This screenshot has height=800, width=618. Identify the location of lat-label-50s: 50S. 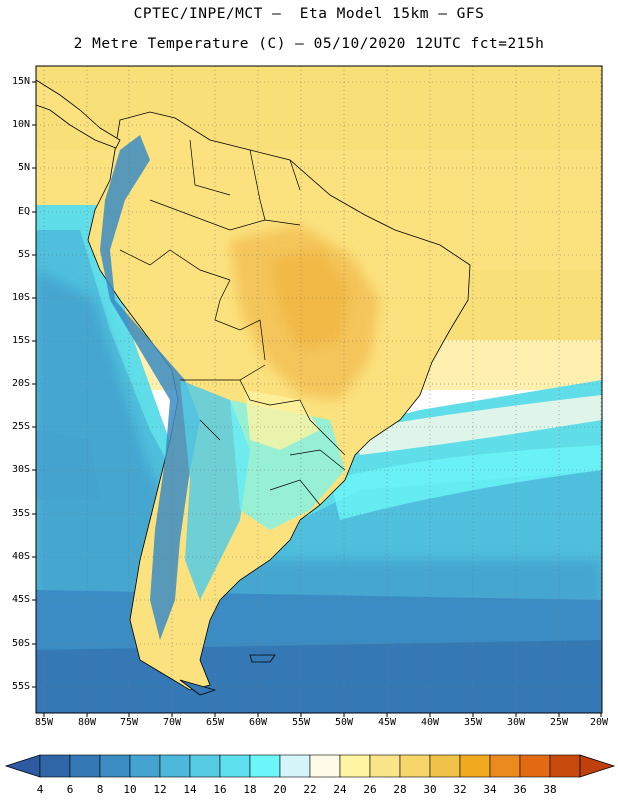
(20, 643).